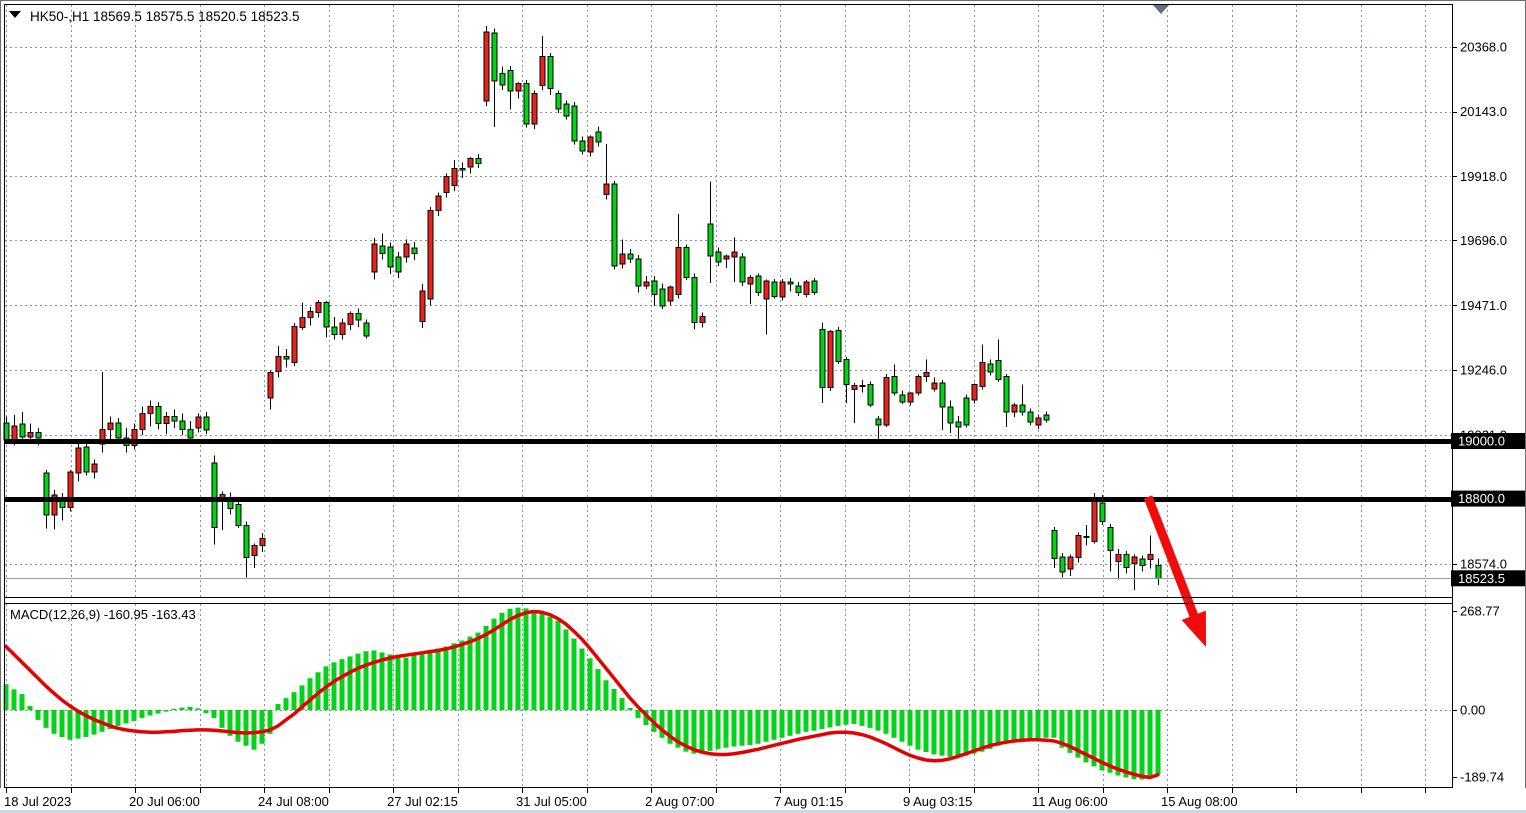  What do you see at coordinates (1174, 326) in the screenshot?
I see `annotations` at bounding box center [1174, 326].